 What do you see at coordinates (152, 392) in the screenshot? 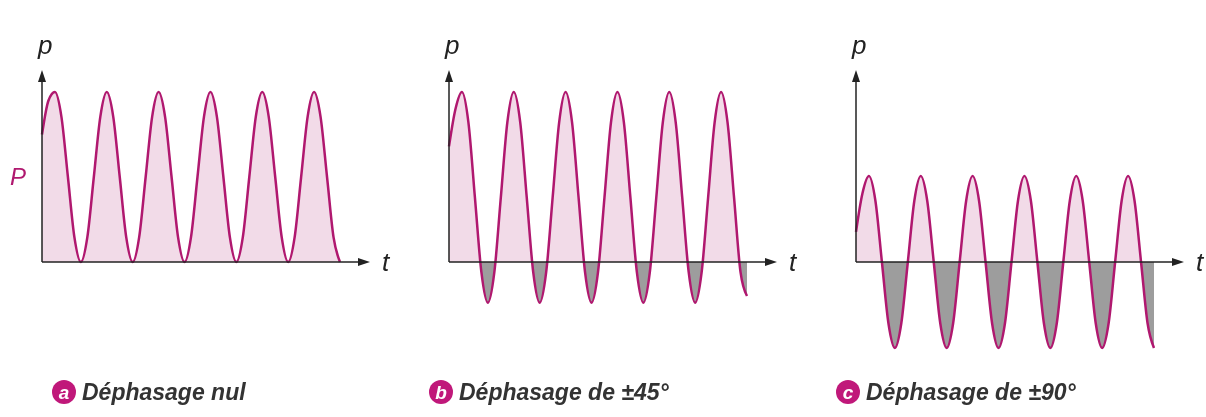
I see `text: a Déphasage nul` at bounding box center [152, 392].